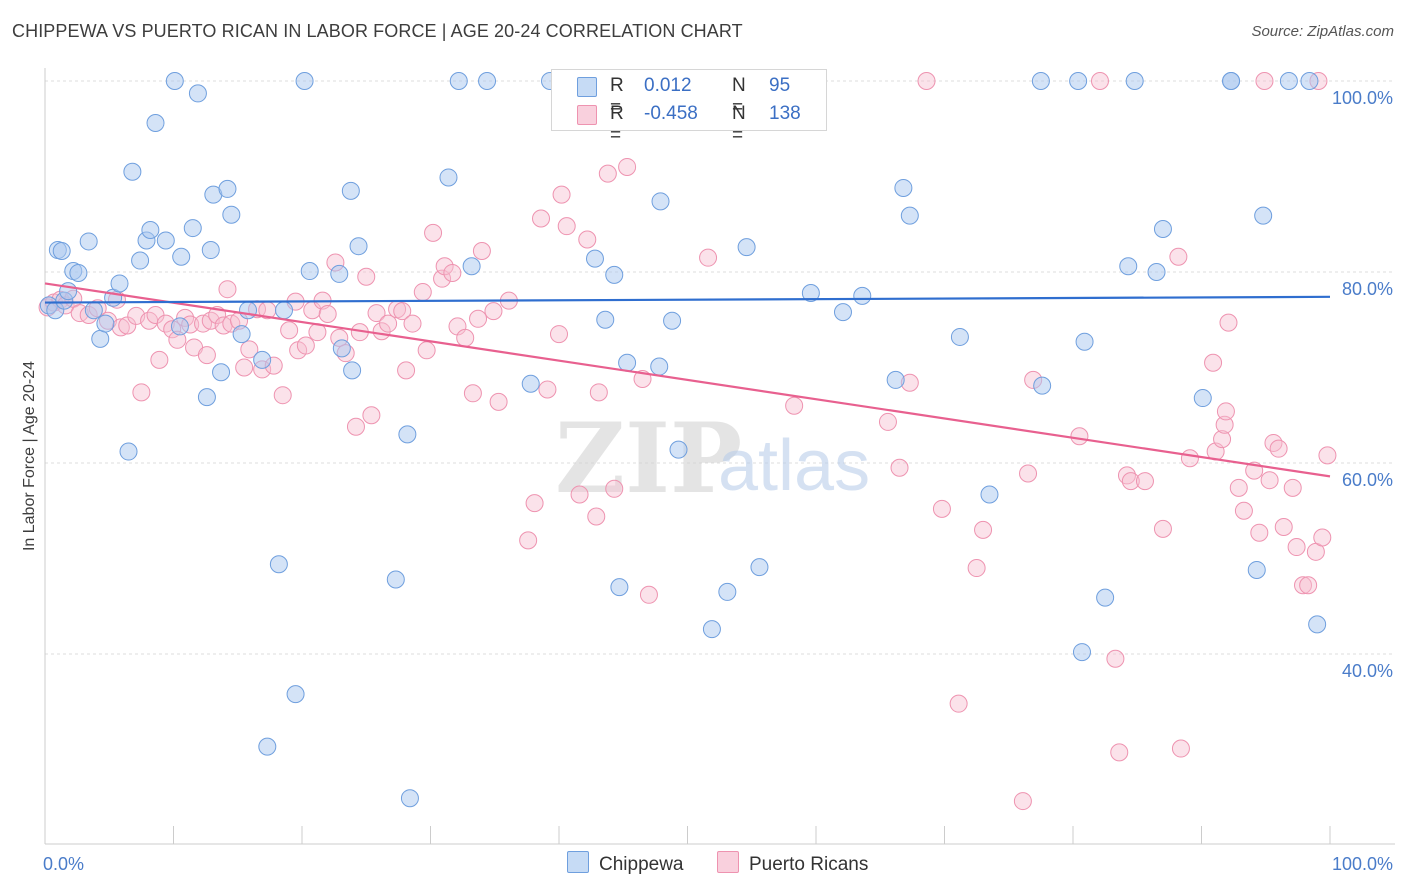 The height and width of the screenshot is (892, 1406). Describe the element at coordinates (668, 85) in the screenshot. I see `legend-r-value: 0.012` at that location.